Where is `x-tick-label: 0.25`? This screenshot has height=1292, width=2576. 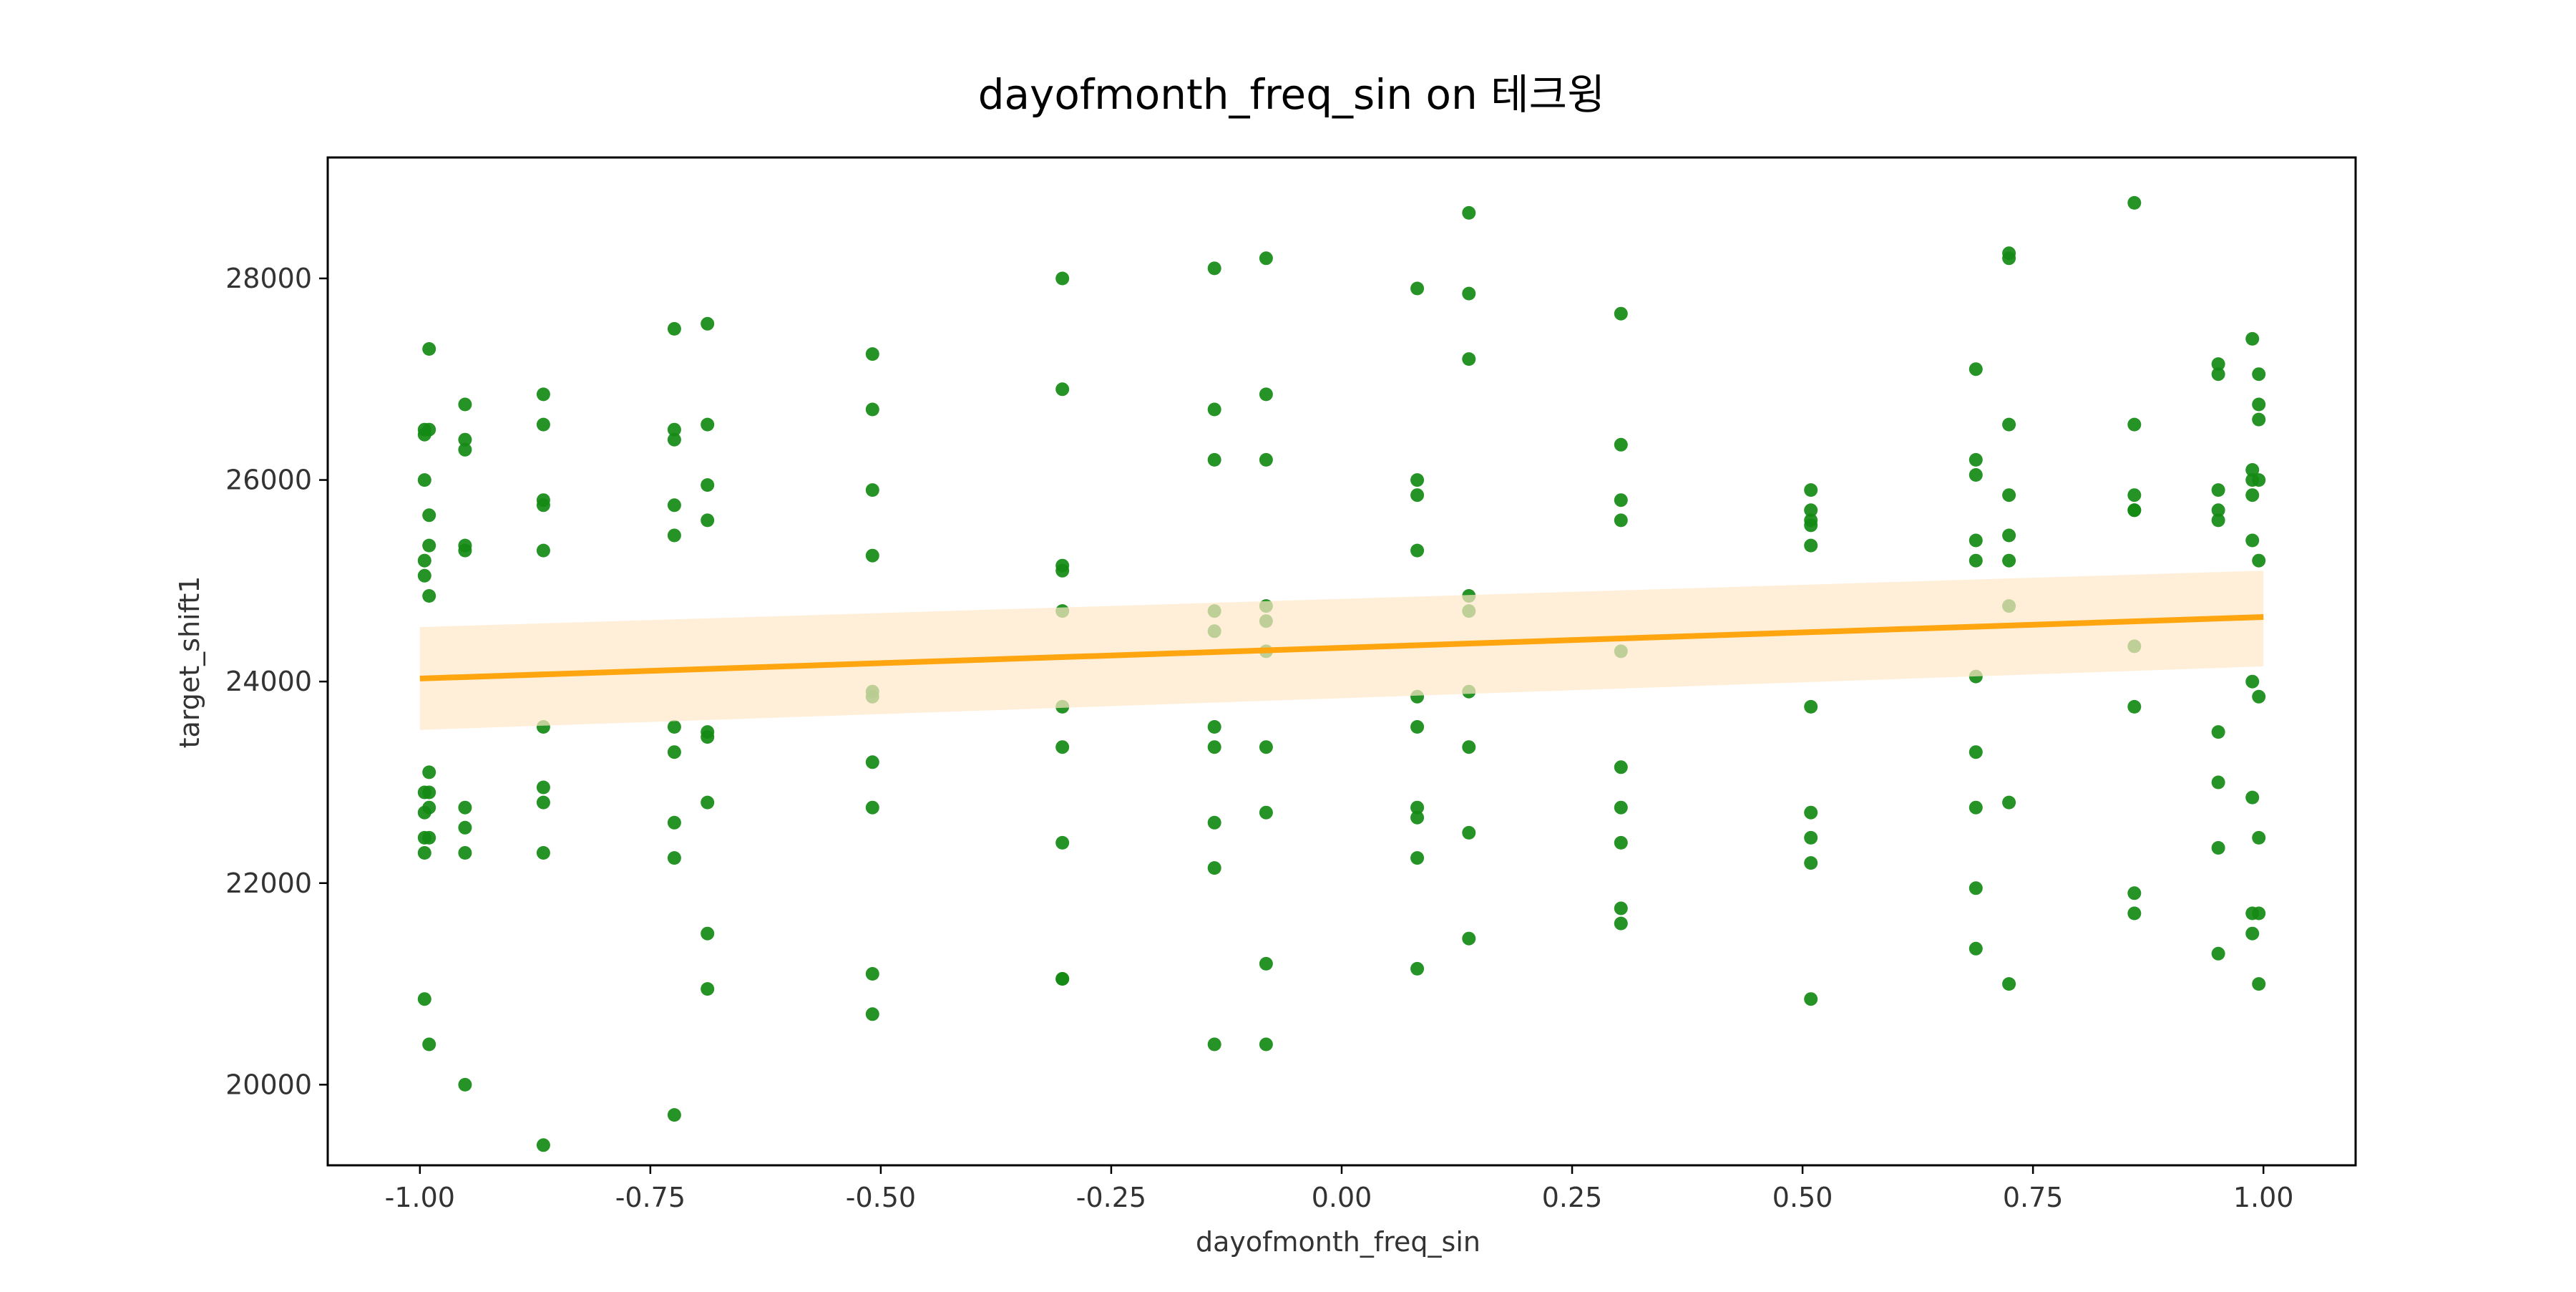 x-tick-label: 0.25 is located at coordinates (1572, 1197).